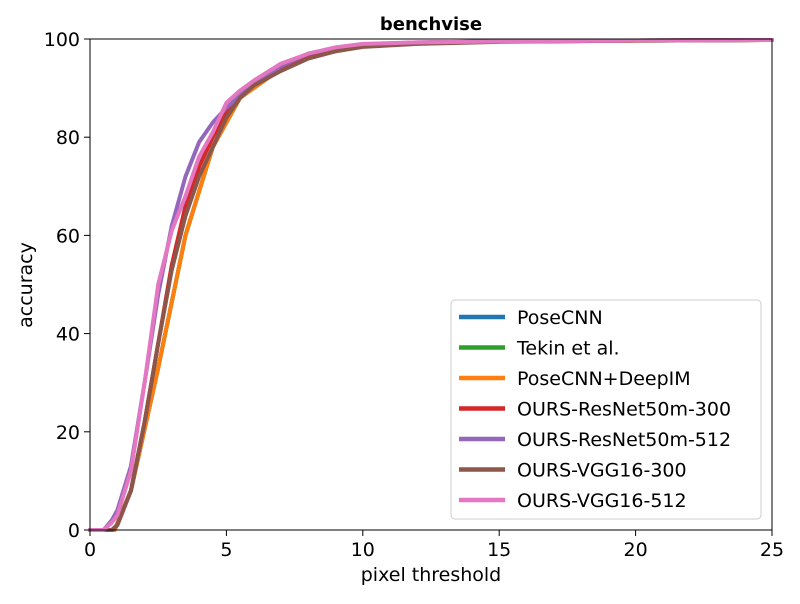 The height and width of the screenshot is (604, 800). What do you see at coordinates (74, 531) in the screenshot?
I see `y-tick-label-0: 0` at bounding box center [74, 531].